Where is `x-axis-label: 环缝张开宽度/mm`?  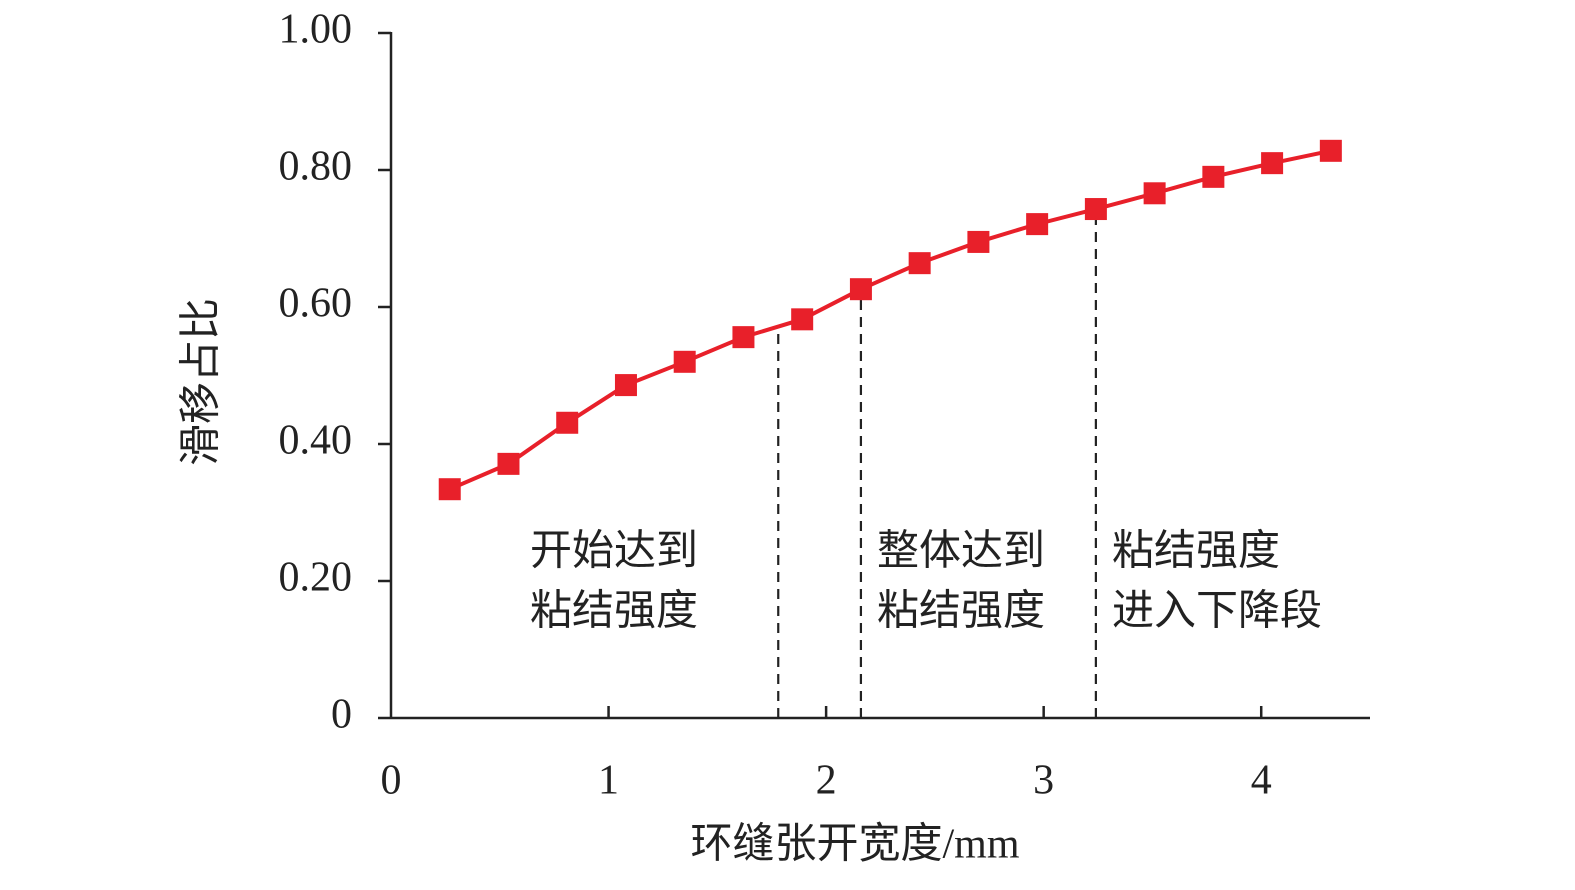
x-axis-label: 环缝张开宽度/mm is located at coordinates (854, 844).